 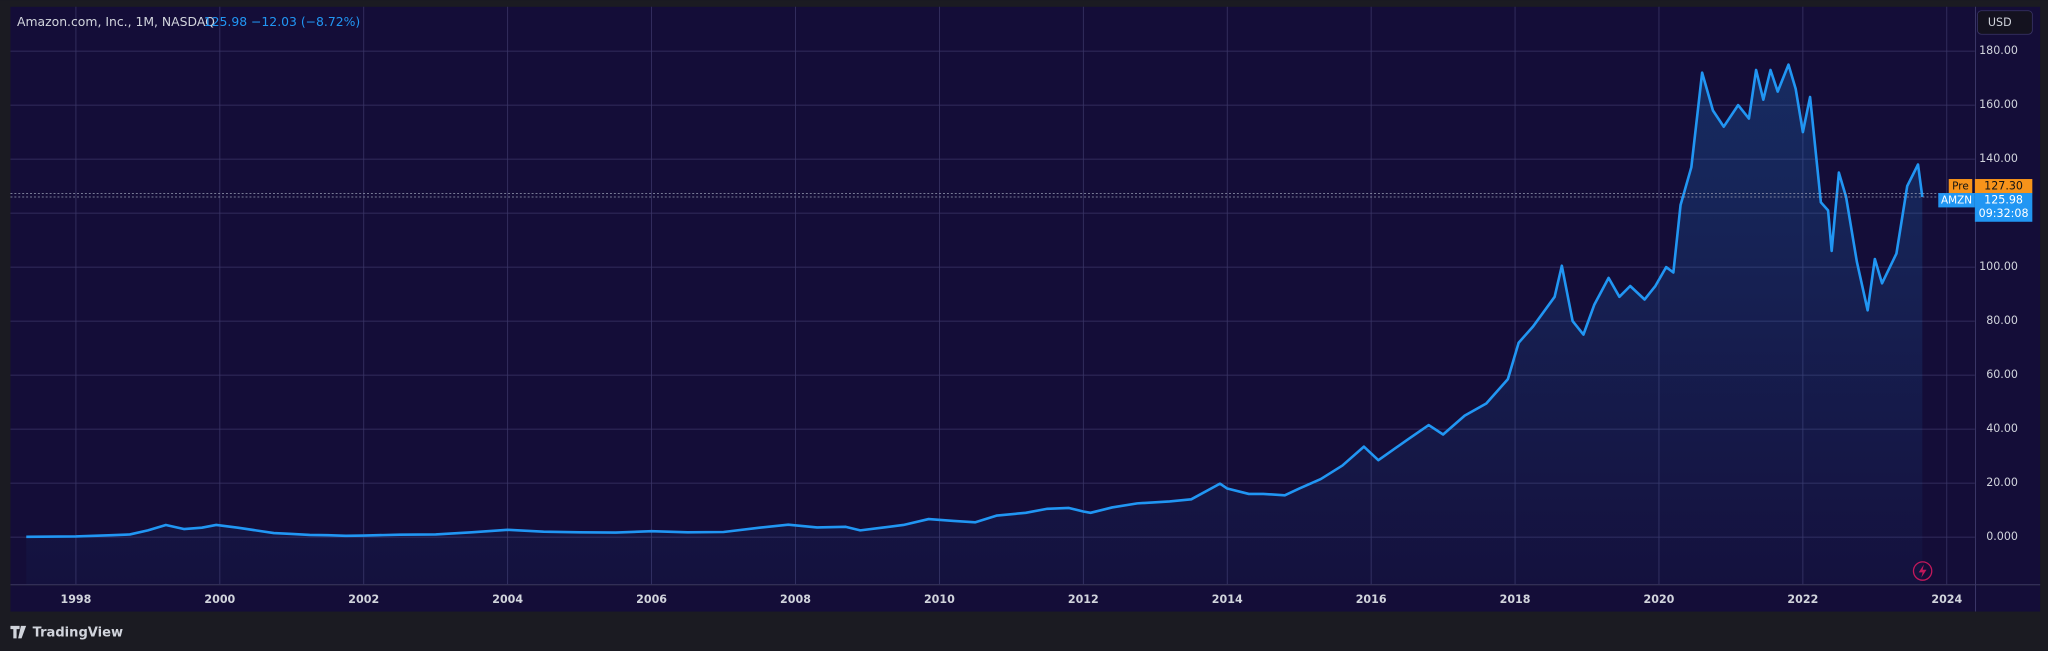 I want to click on x-tick-label: 2010, so click(x=939, y=599).